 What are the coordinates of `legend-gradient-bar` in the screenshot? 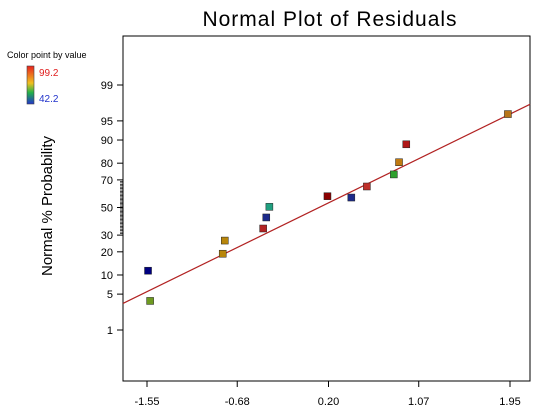 It's located at (30, 85).